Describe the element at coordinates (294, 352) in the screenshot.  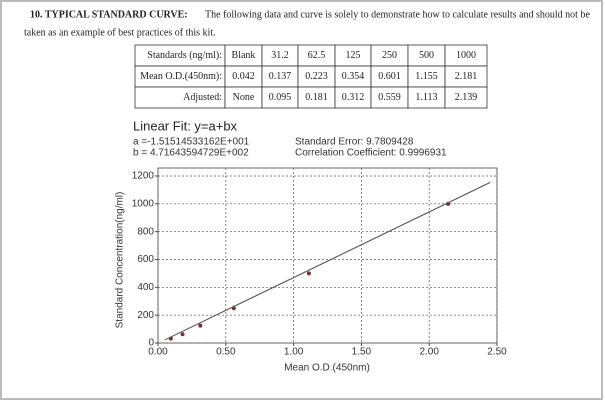
I see `x-tick-label: 1.00` at that location.